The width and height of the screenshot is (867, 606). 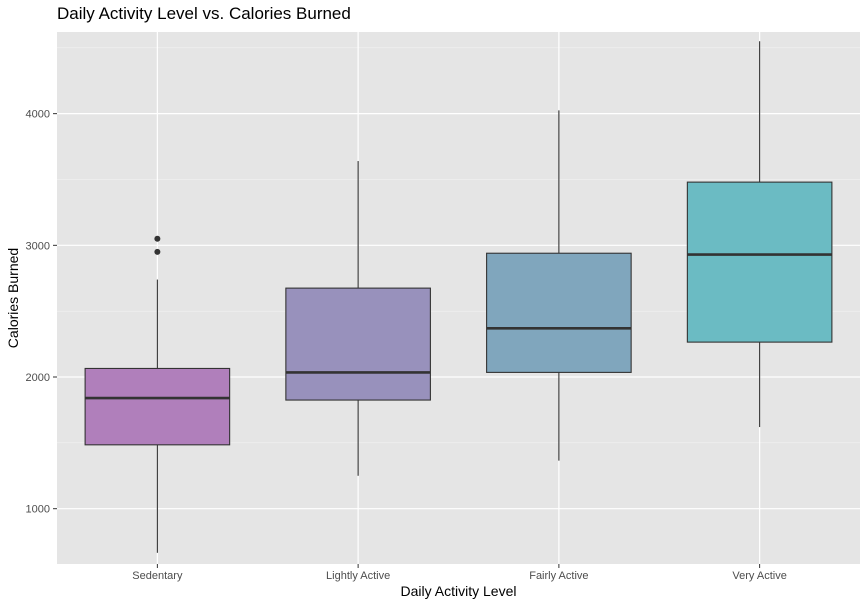 I want to click on x-tick-label: Sedentary, so click(x=157, y=576).